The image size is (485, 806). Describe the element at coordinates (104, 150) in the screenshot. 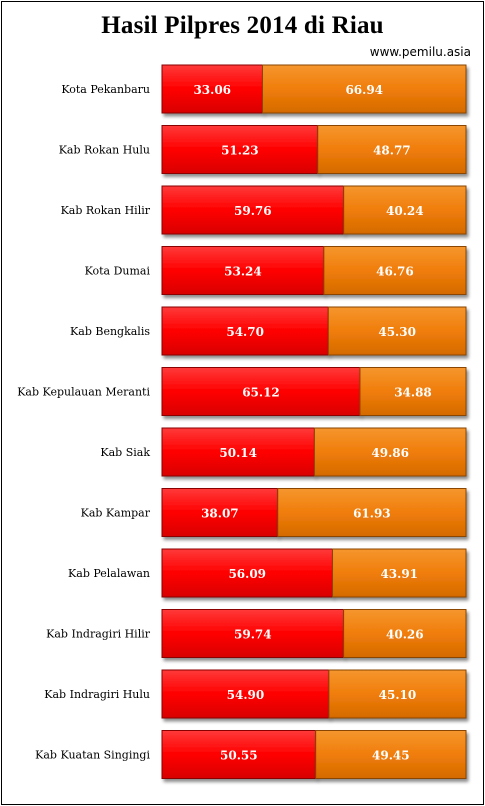

I see `category-label: Kab Rokan Hulu` at that location.